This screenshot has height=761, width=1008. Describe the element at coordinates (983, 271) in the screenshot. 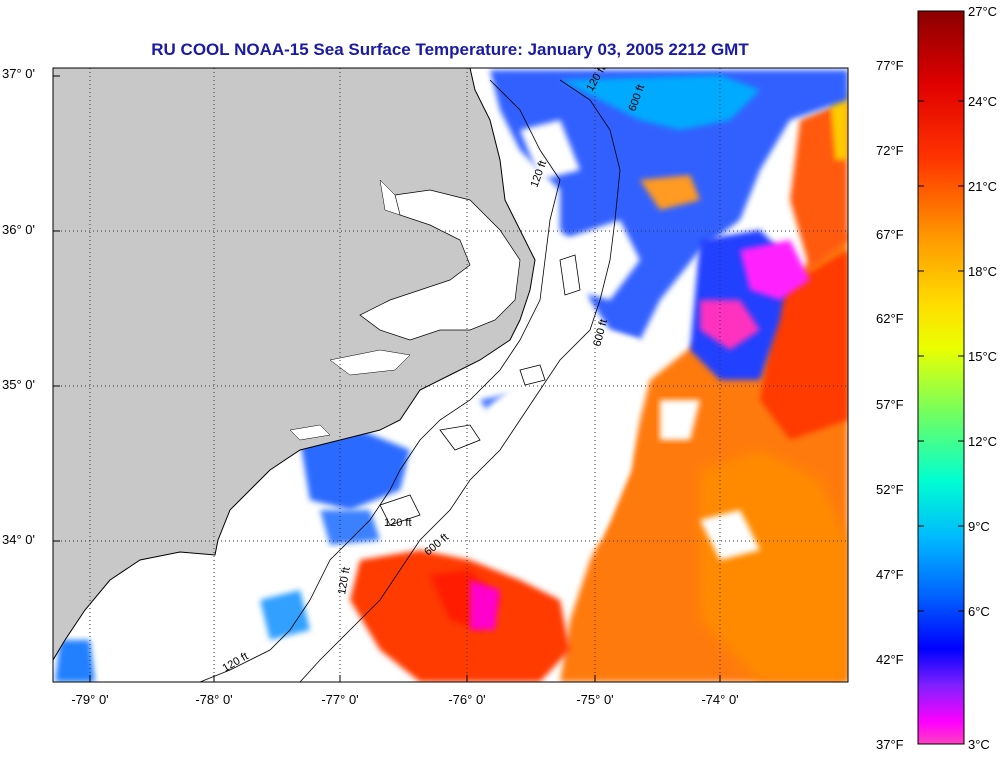

I see `colorbar-c-label: 18°C` at that location.